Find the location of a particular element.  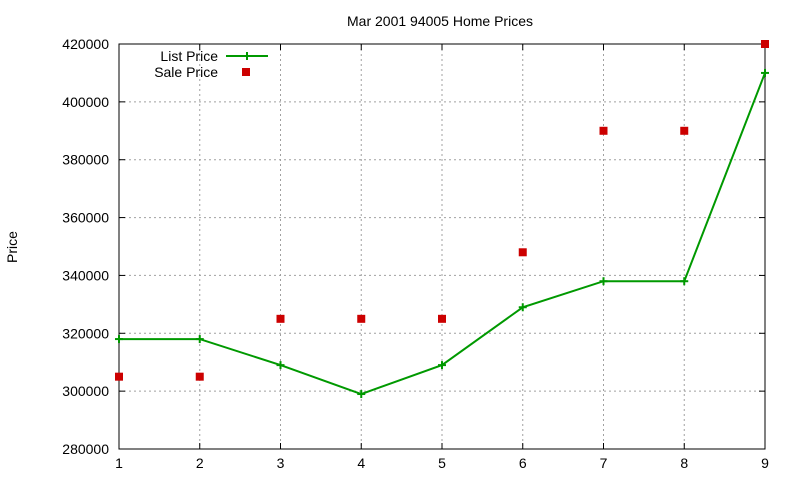

legend-label: List Price is located at coordinates (189, 56).